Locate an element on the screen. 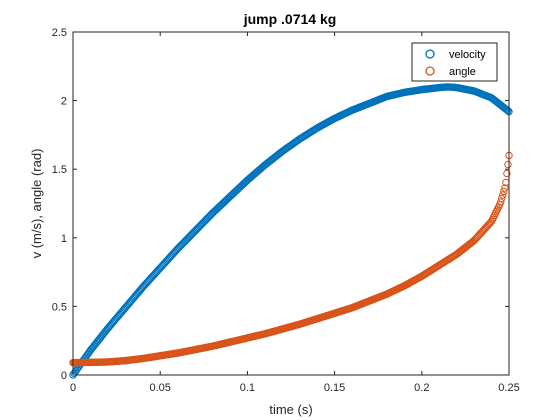  y-tick-label: 0.5 is located at coordinates (59, 307).